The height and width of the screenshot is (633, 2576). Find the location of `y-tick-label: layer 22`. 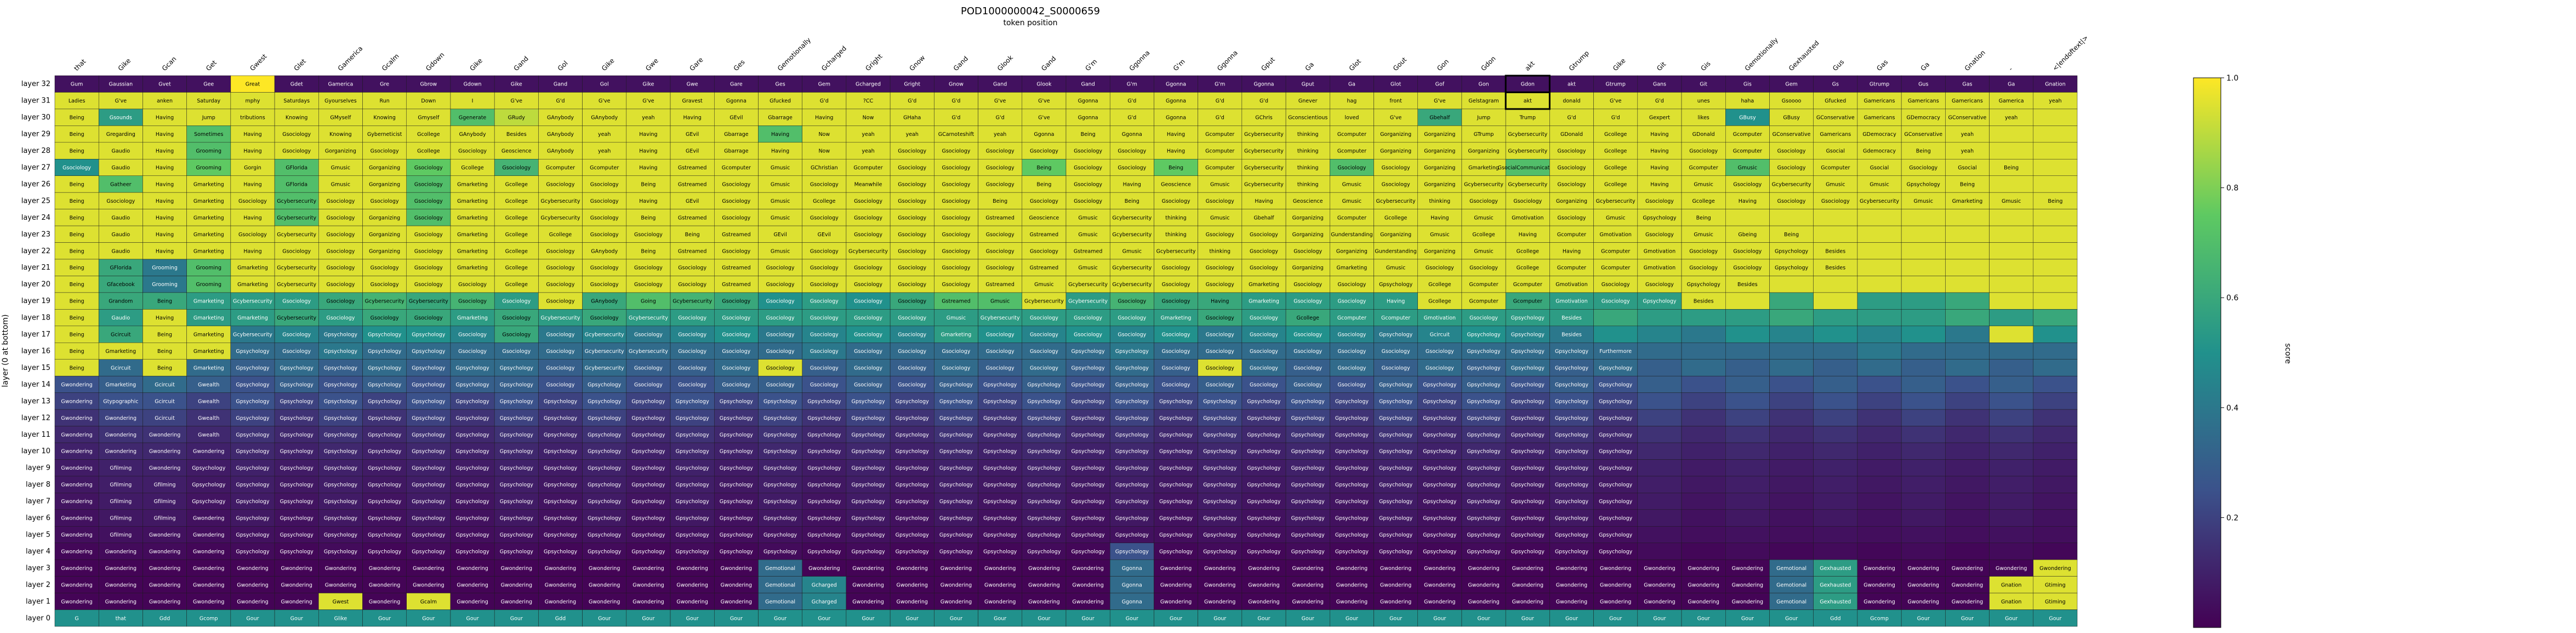

y-tick-label: layer 22 is located at coordinates (35, 251).